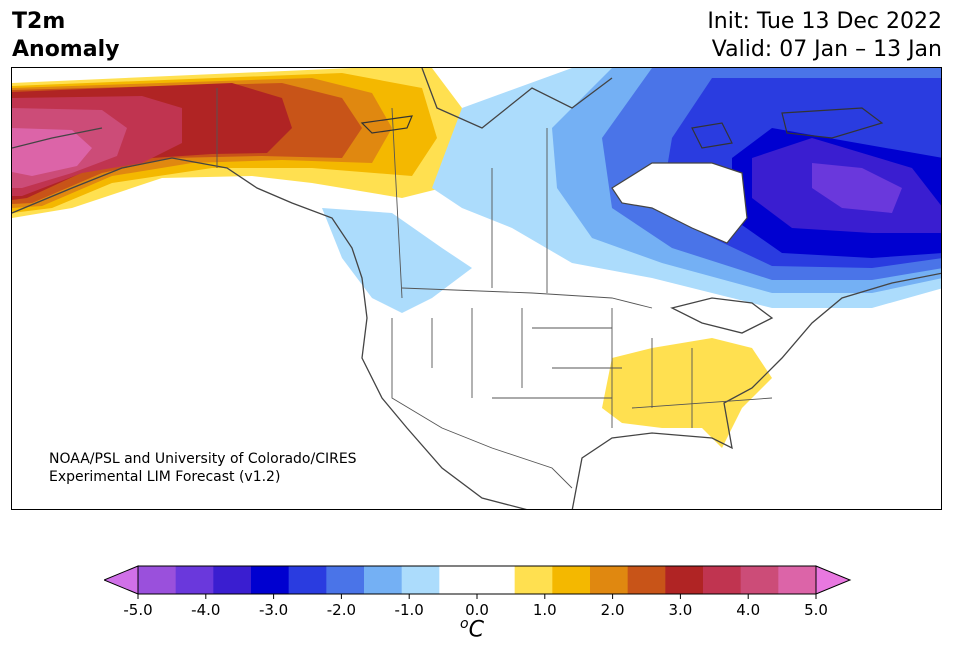 This screenshot has width=953, height=659. I want to click on colorbar-over-arrow, so click(833, 580).